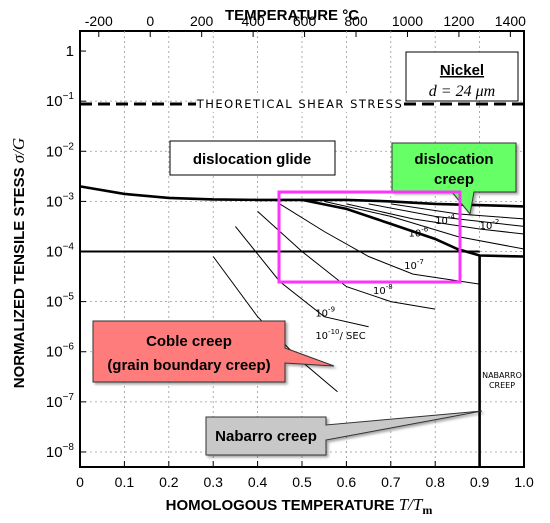 Image resolution: width=550 pixels, height=523 pixels. Describe the element at coordinates (213, 482) in the screenshot. I see `x-tick-label: 0.3` at that location.